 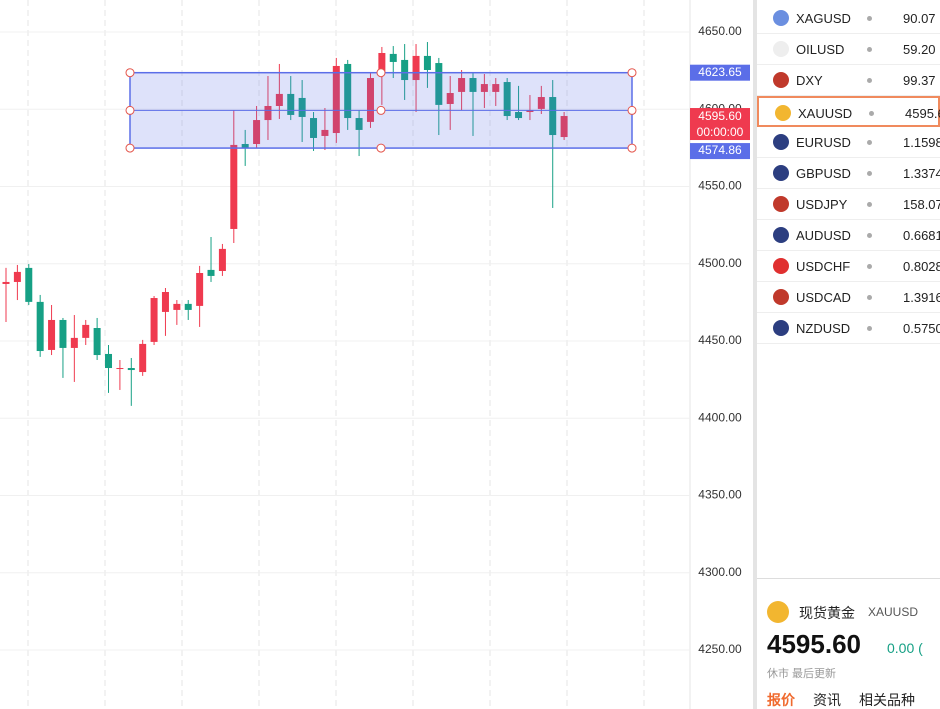 What do you see at coordinates (848, 111) in the screenshot?
I see `watchlist-row: XAUUSD 4595.6` at bounding box center [848, 111].